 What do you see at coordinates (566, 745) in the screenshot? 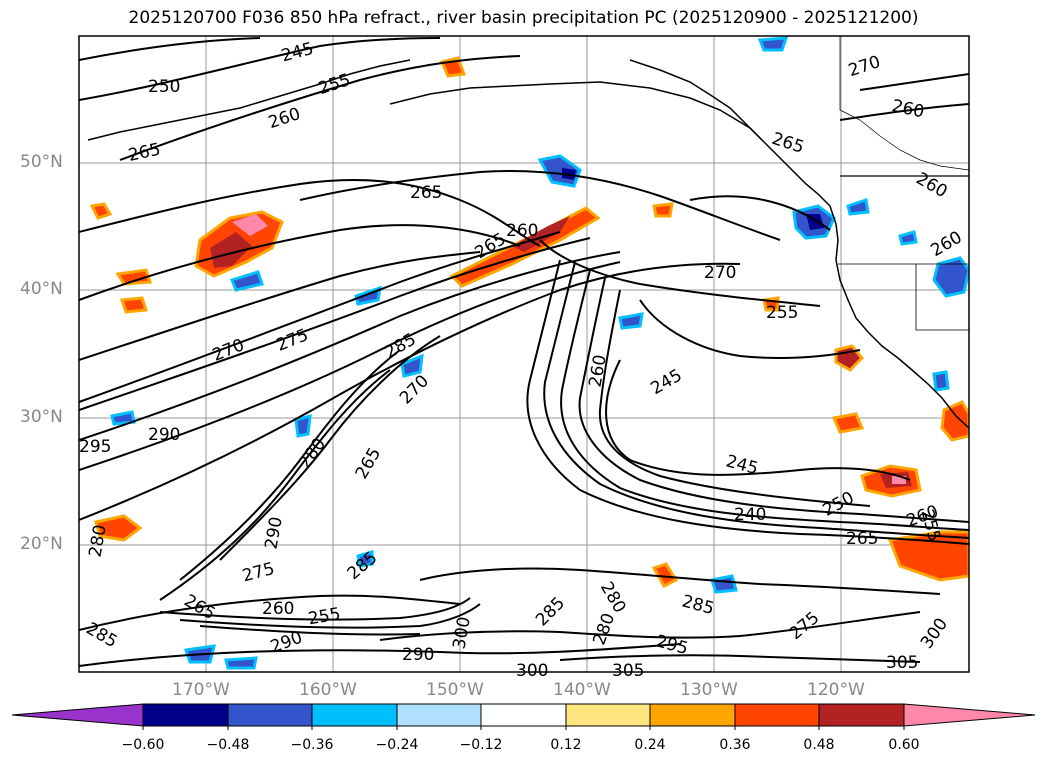
I see `colorbar-tick-label: 0.12` at bounding box center [566, 745].